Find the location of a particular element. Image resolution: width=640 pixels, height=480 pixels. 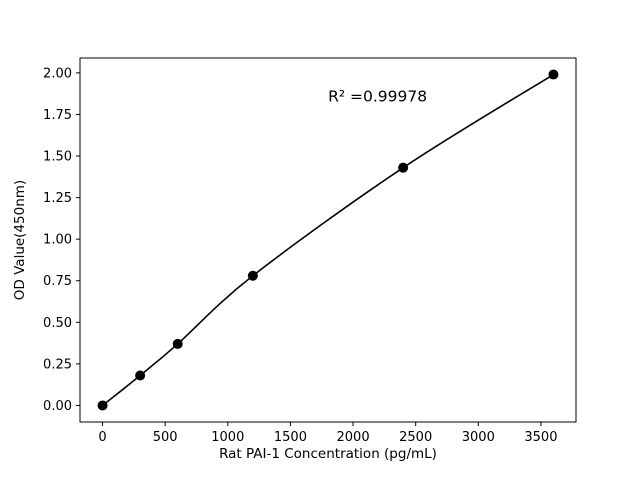

y-tick-label: 0.75 is located at coordinates (57, 281).